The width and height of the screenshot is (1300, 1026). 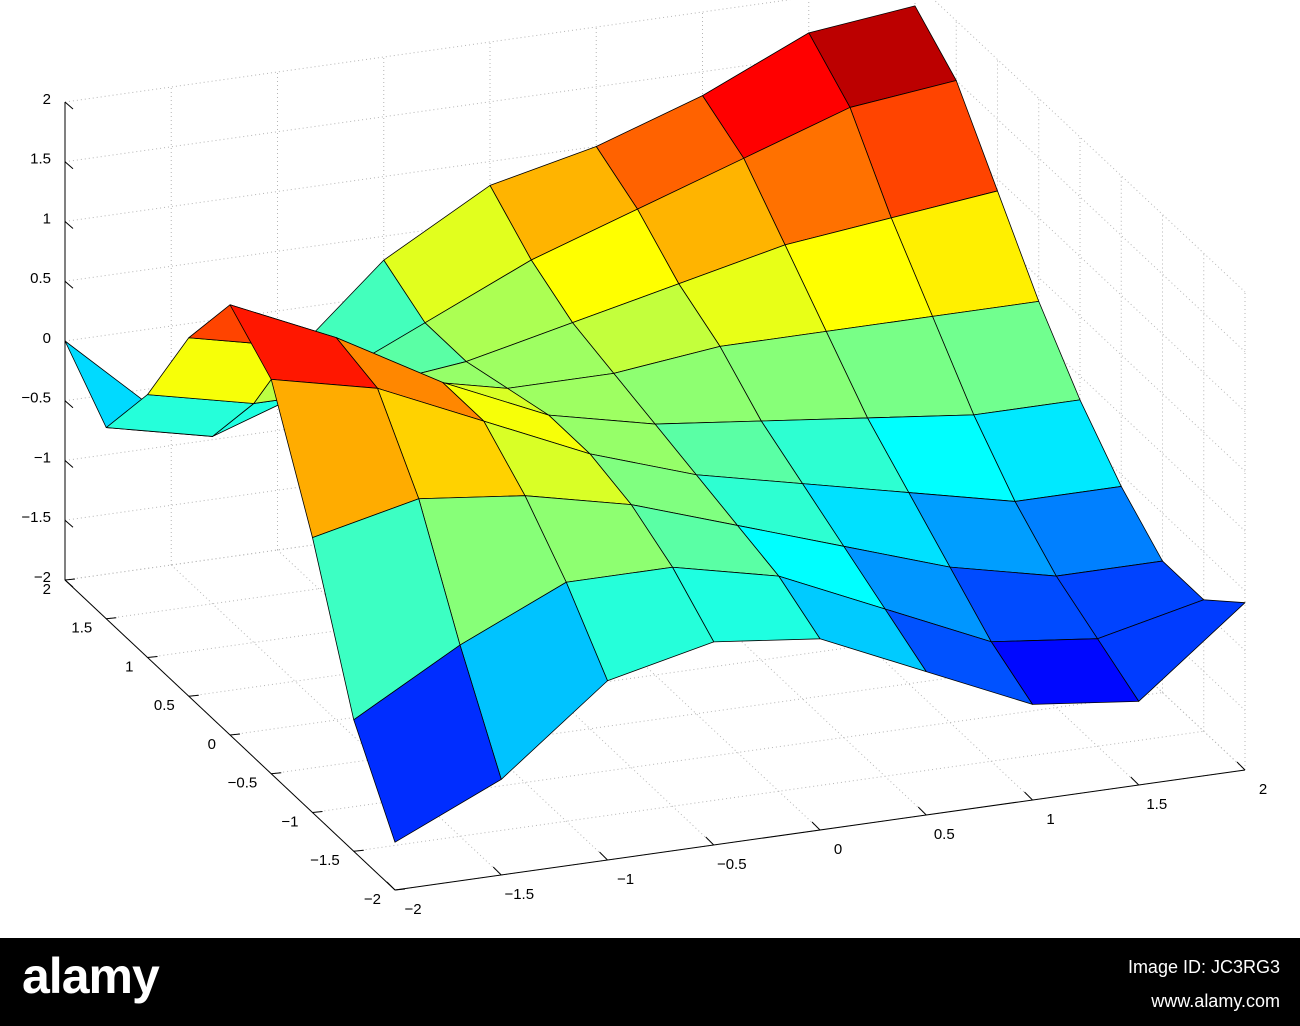 I want to click on x-tick-label: 1, so click(x=1050, y=819).